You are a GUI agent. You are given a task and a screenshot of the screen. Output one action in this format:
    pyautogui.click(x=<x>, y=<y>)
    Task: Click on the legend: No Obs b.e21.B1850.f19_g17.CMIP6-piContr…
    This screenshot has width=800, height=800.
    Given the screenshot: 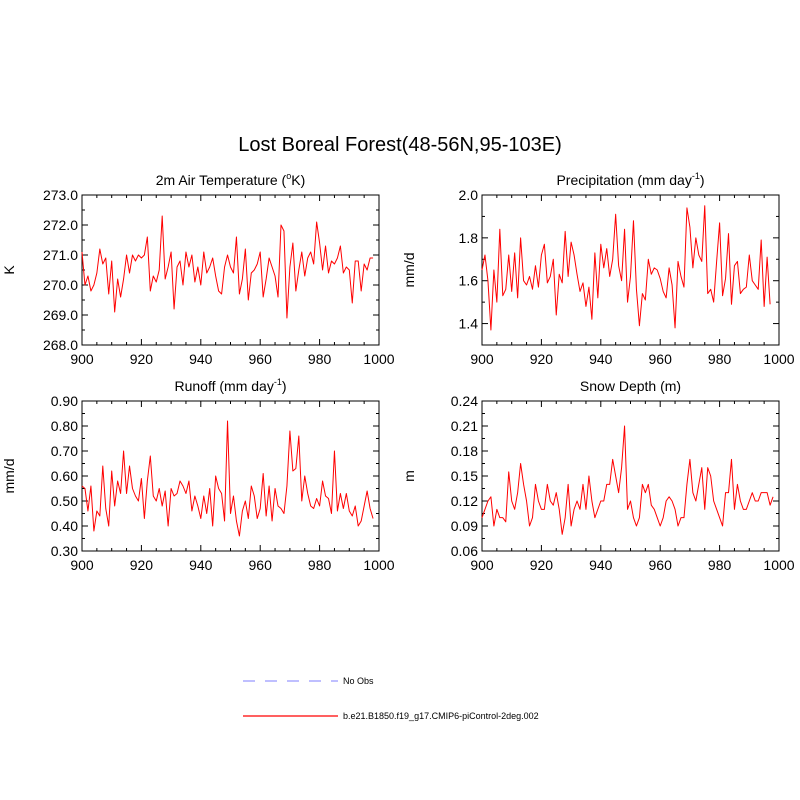 What is the action you would take?
    pyautogui.click(x=391, y=698)
    